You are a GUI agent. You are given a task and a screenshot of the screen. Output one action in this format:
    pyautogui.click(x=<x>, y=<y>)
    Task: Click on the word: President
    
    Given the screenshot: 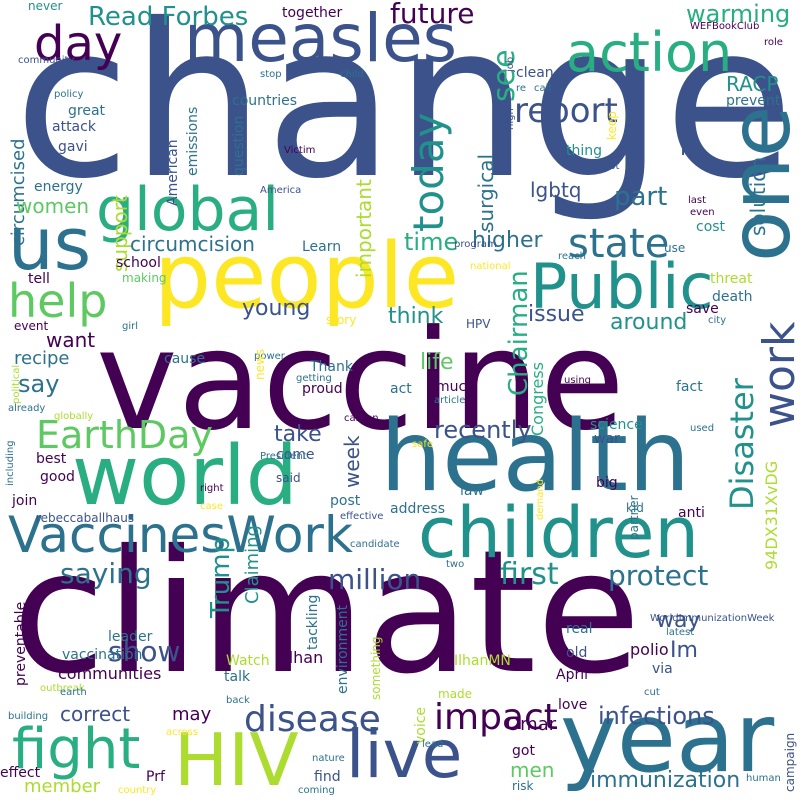 What is the action you would take?
    pyautogui.click(x=283, y=456)
    